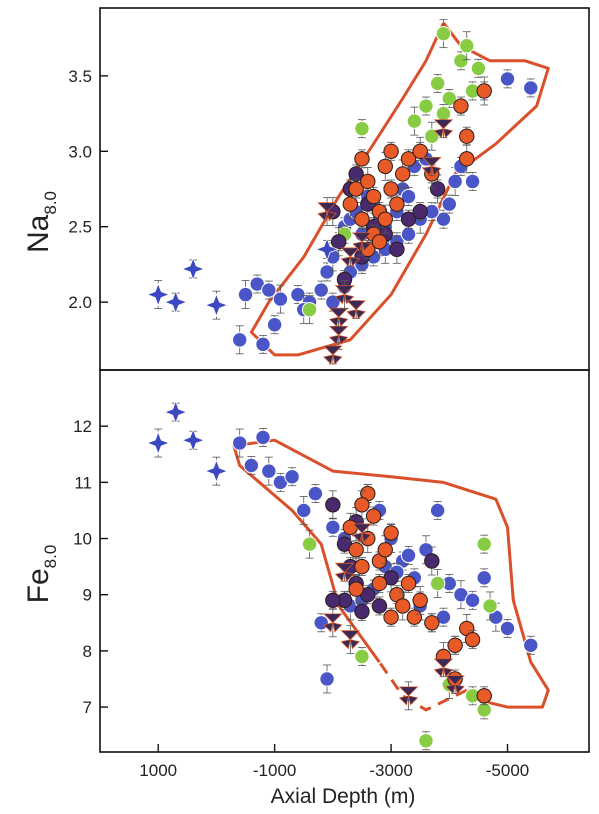  I want to click on x-tick-label: -3000, so click(390, 770).